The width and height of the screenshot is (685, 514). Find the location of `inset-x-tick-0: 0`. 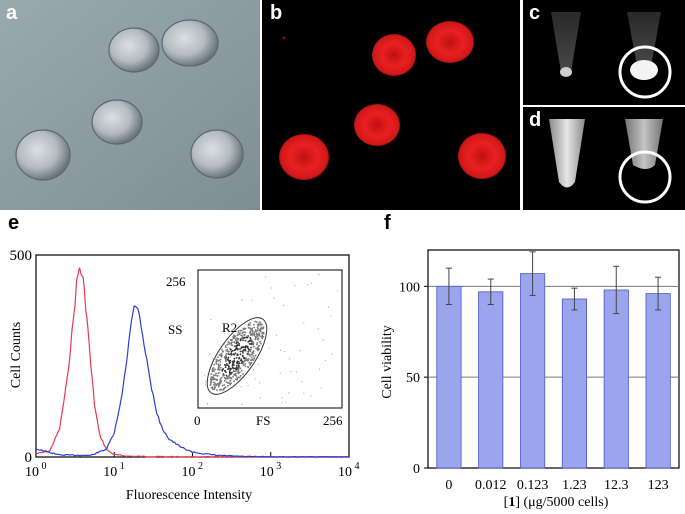

inset-x-tick-0: 0 is located at coordinates (197, 420).